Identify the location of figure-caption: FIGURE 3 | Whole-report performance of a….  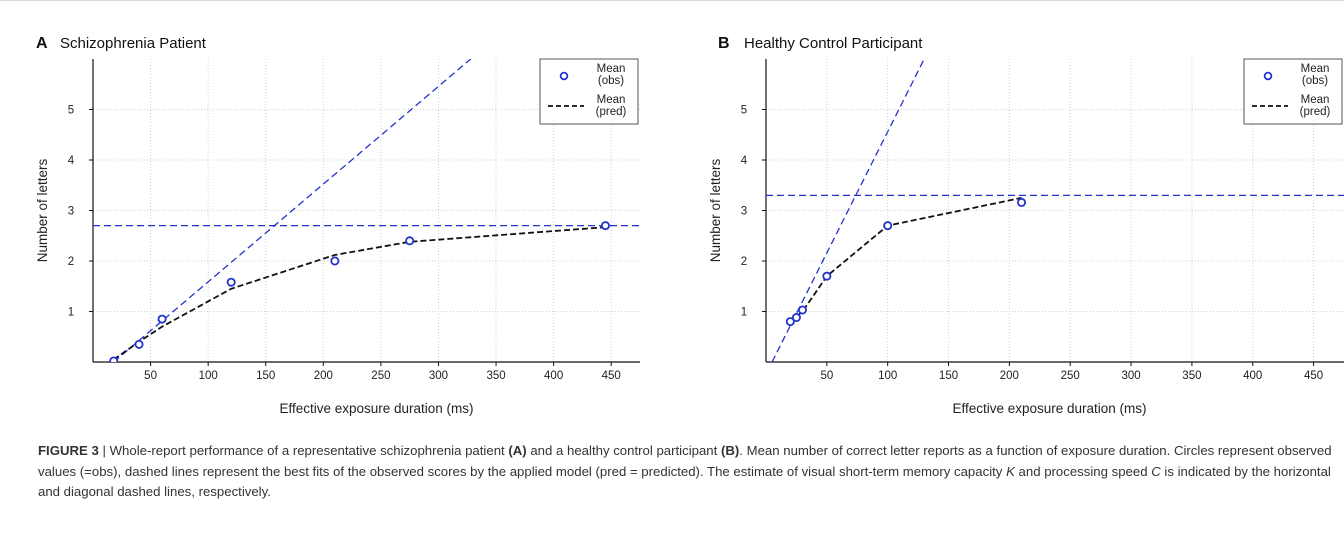
(688, 472).